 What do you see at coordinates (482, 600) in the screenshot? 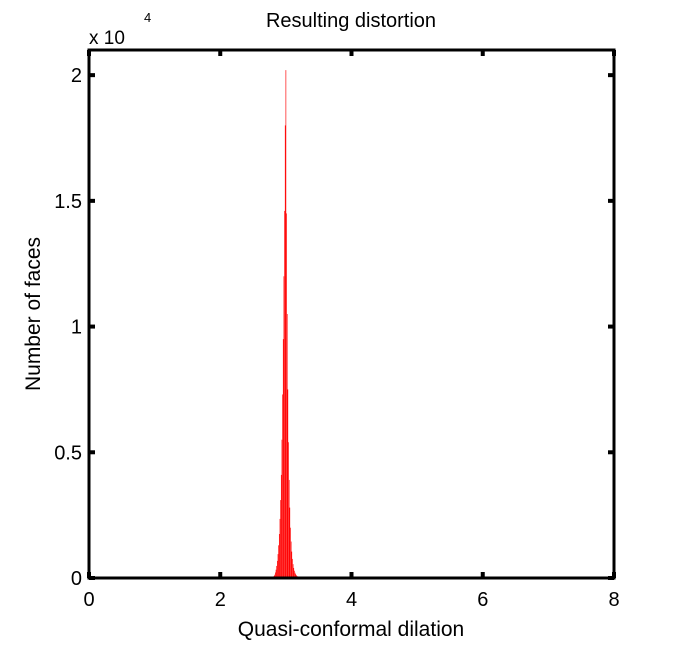
I see `x-tick-label: 6` at bounding box center [482, 600].